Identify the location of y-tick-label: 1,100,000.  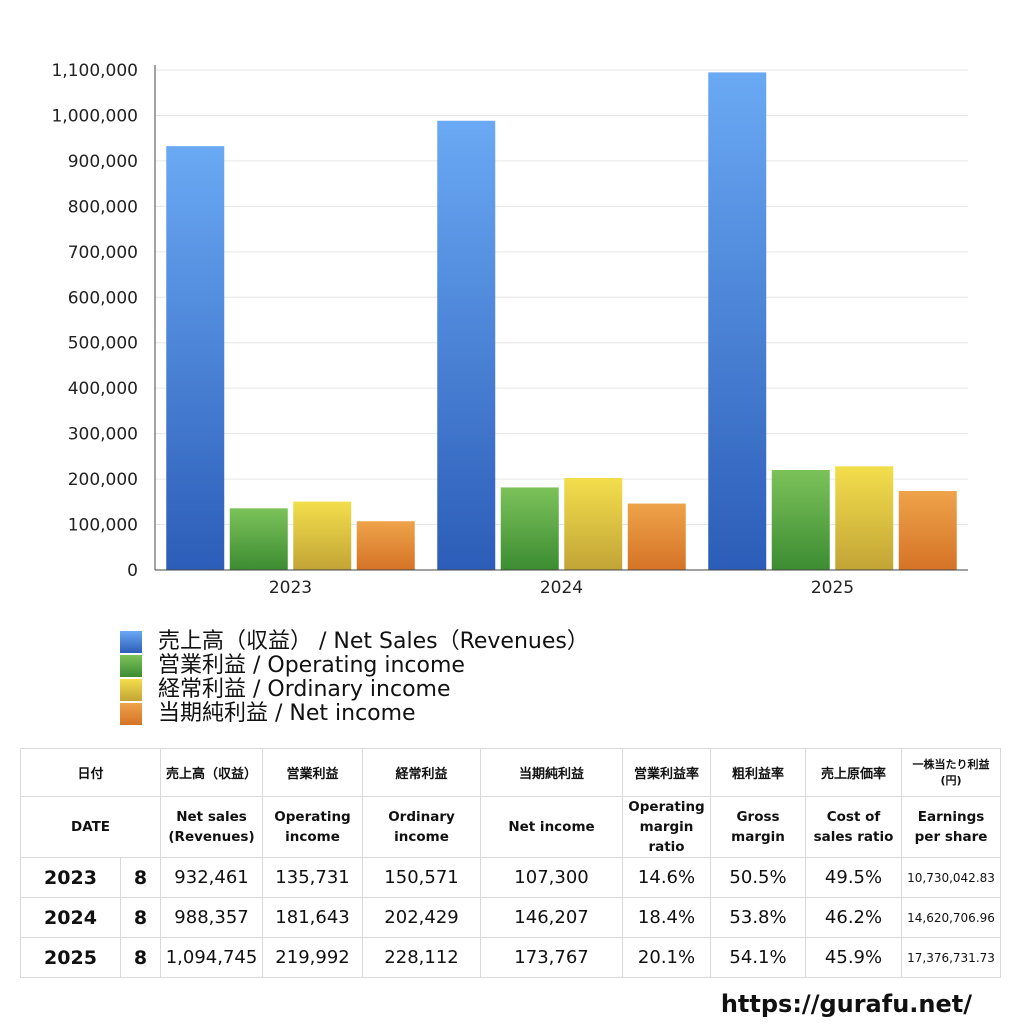
(94, 71).